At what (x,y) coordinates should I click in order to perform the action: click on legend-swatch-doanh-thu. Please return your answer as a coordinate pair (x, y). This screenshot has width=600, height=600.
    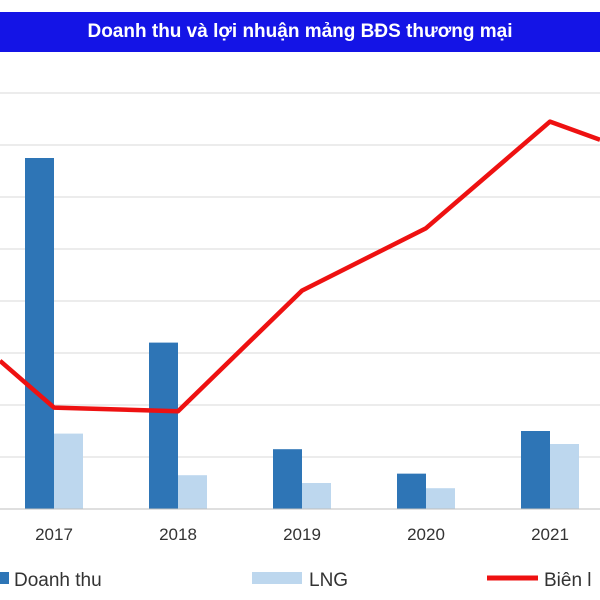
    Looking at the image, I should click on (4, 578).